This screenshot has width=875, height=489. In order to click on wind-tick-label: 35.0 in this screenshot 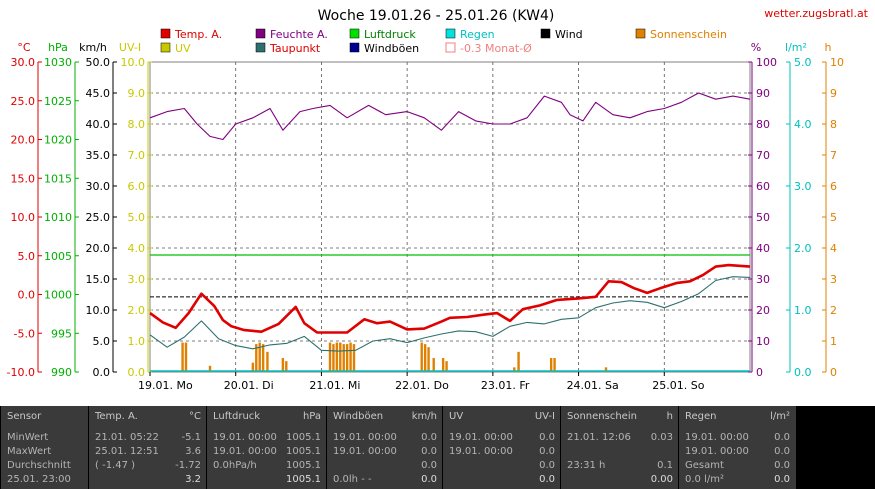, I will do `click(98, 155)`.